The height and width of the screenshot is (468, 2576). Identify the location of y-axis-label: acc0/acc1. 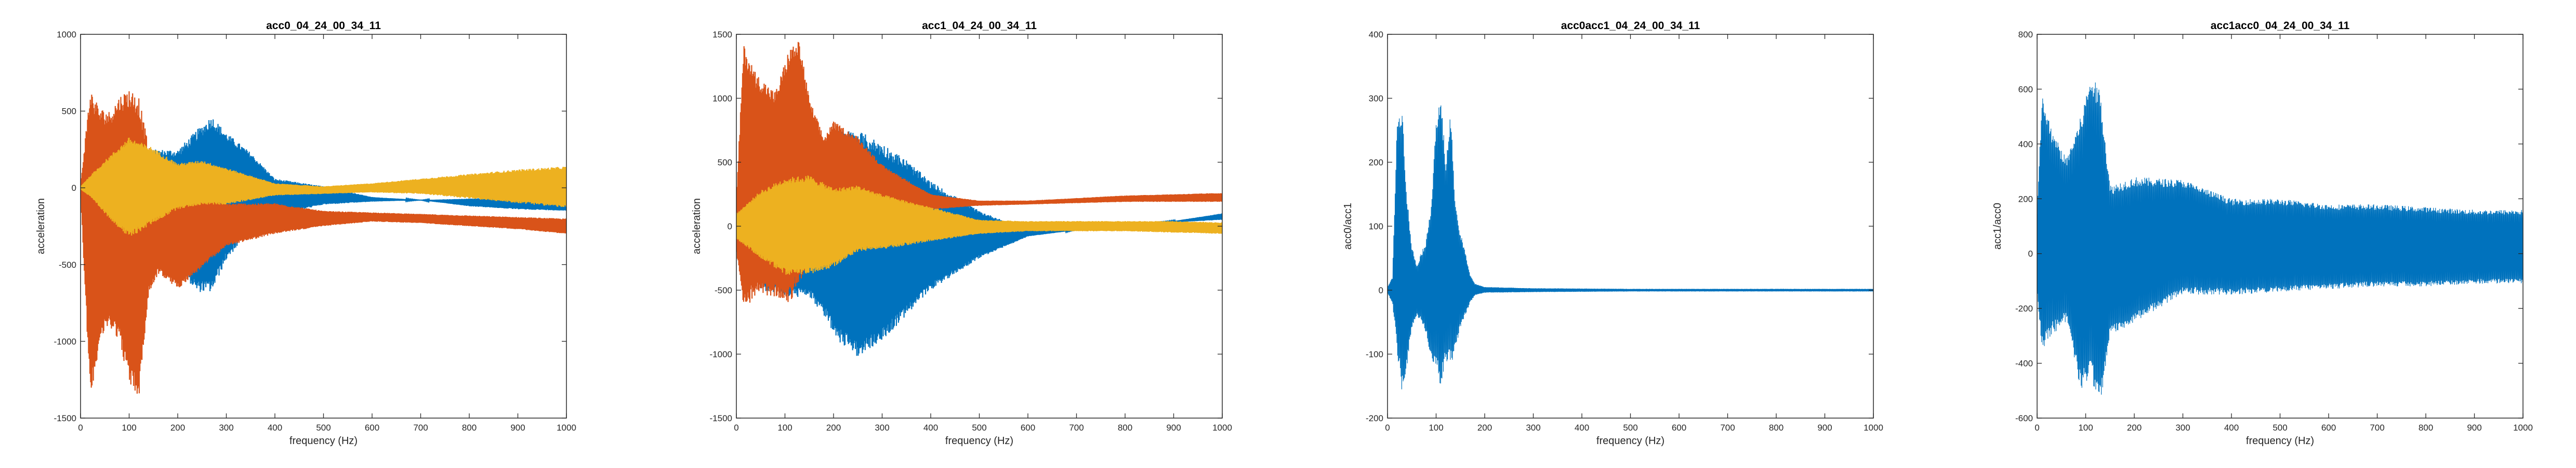
(1348, 227).